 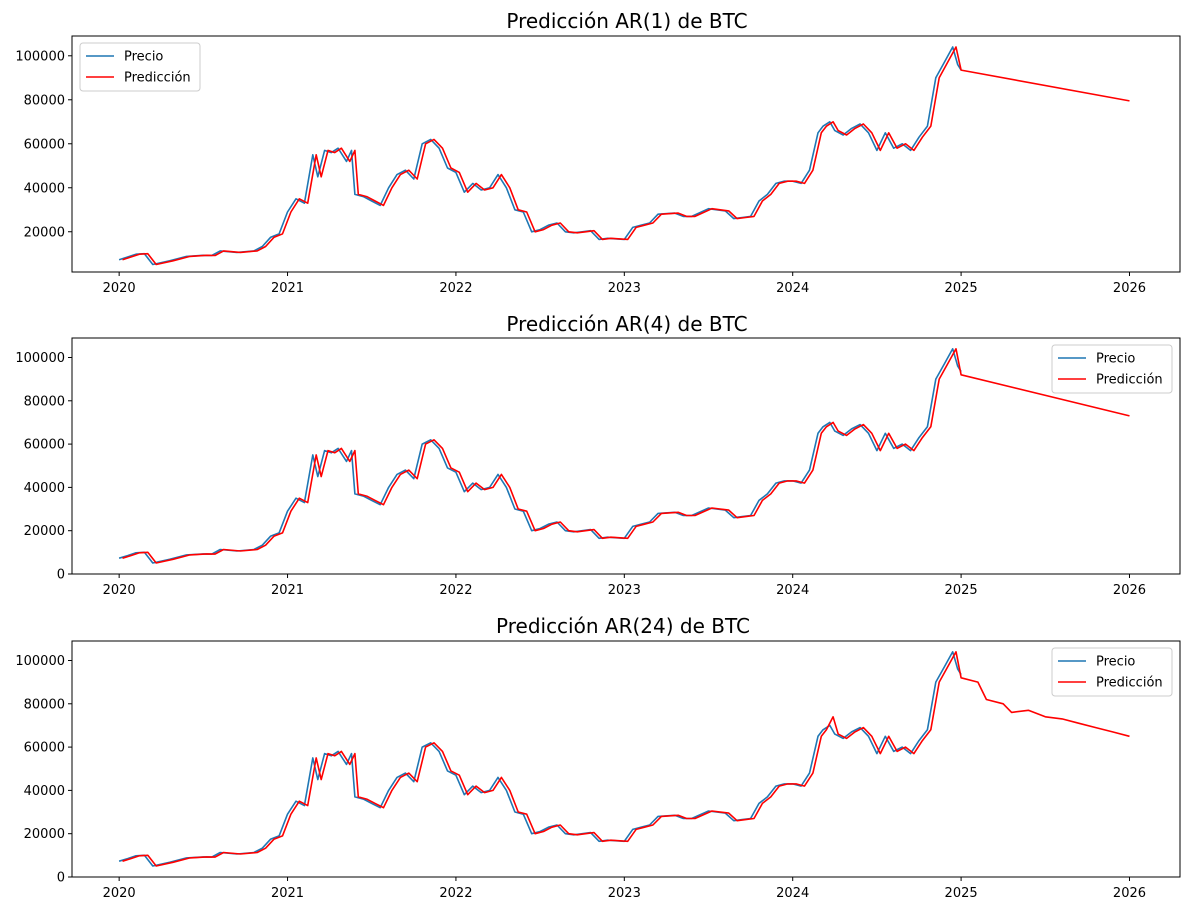 I want to click on chart-title: Predicción AR(4) de BTC, so click(x=626, y=324).